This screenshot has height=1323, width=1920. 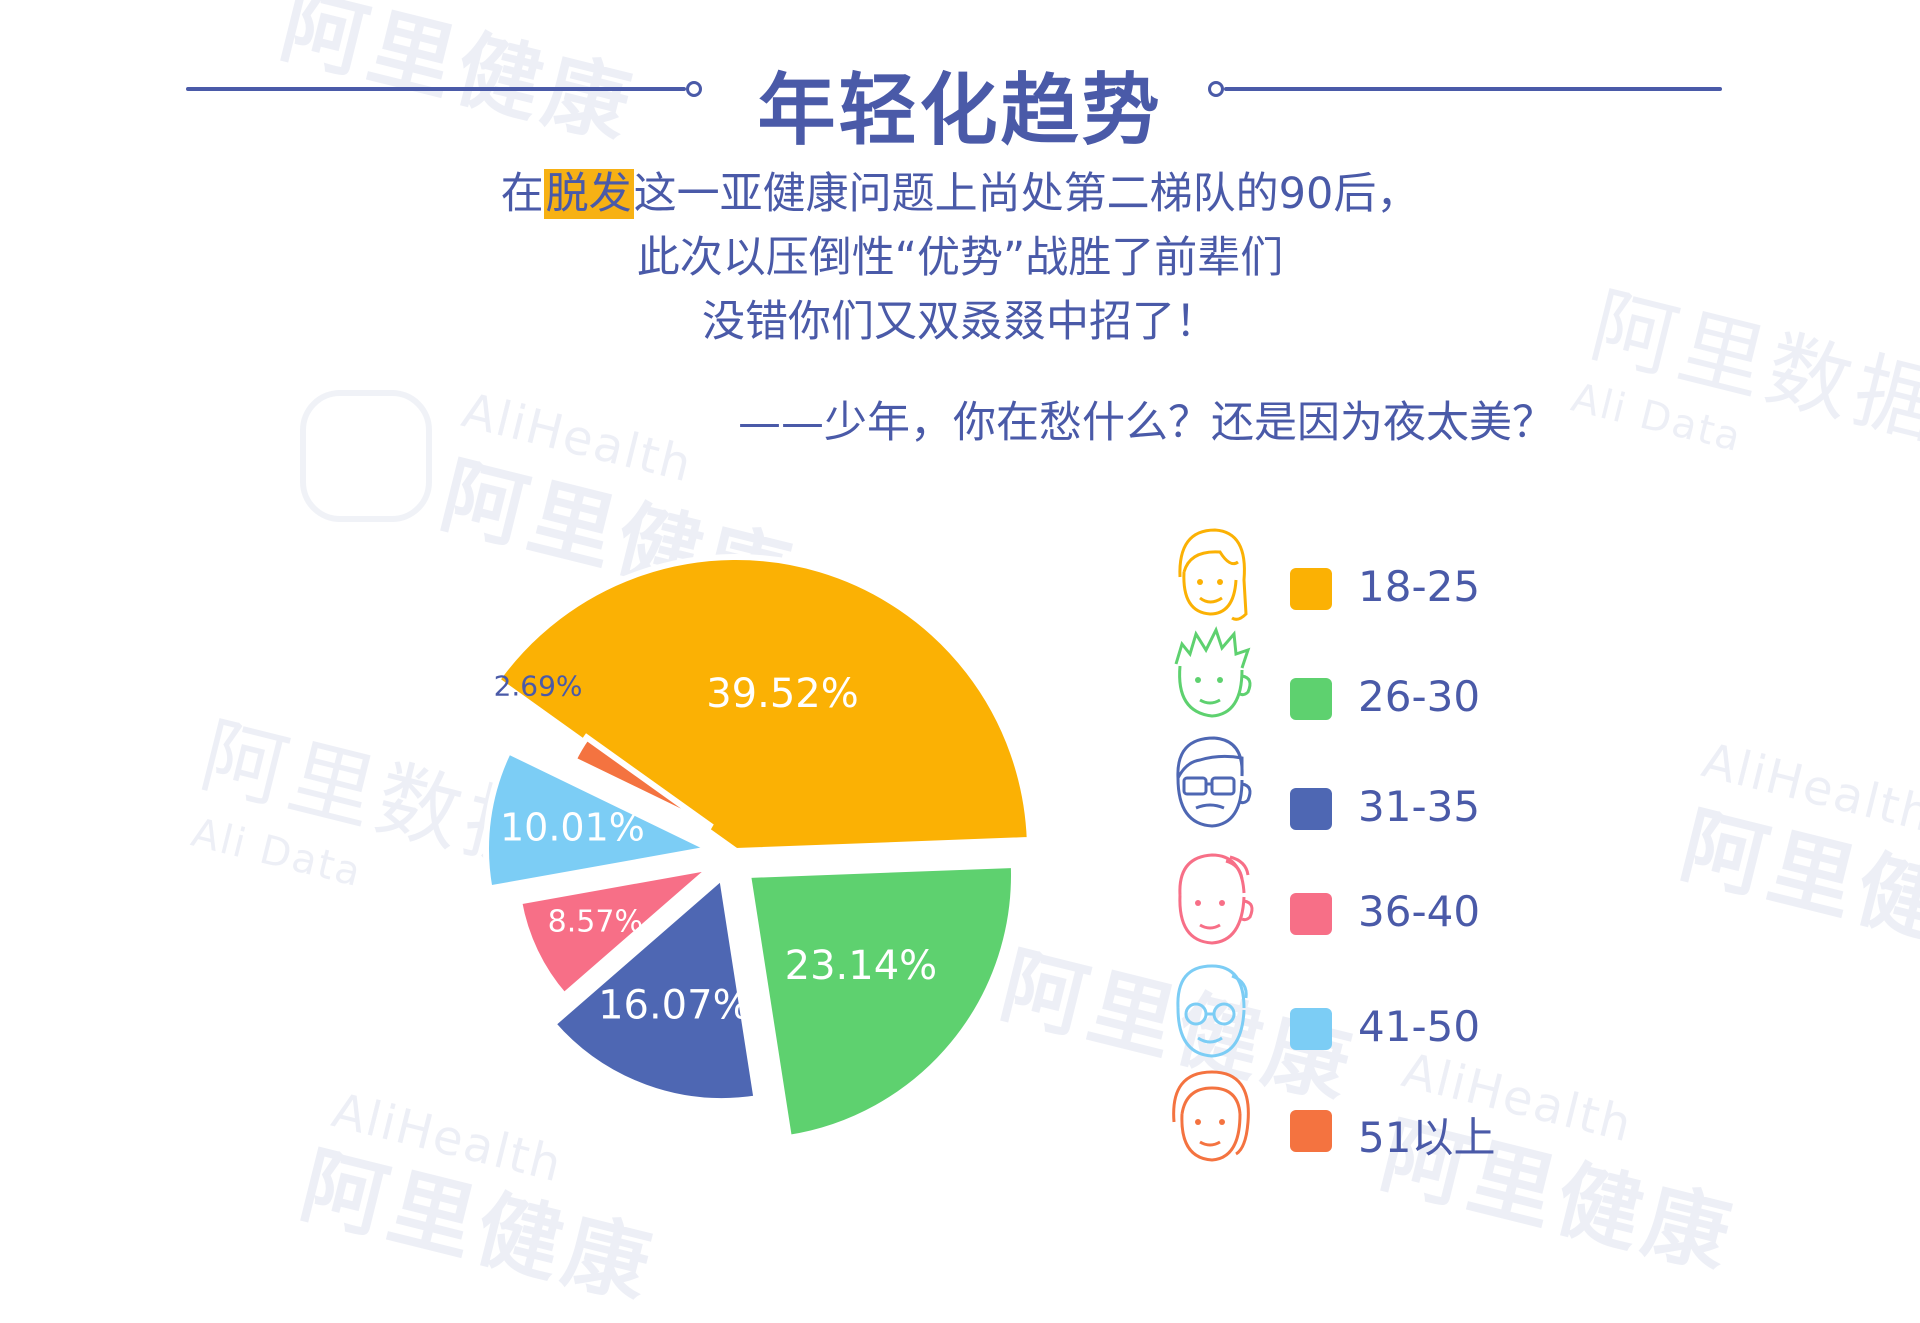 I want to click on intro-line-2: 此次以压倒性“优势”战胜了前辈们, so click(x=960, y=258).